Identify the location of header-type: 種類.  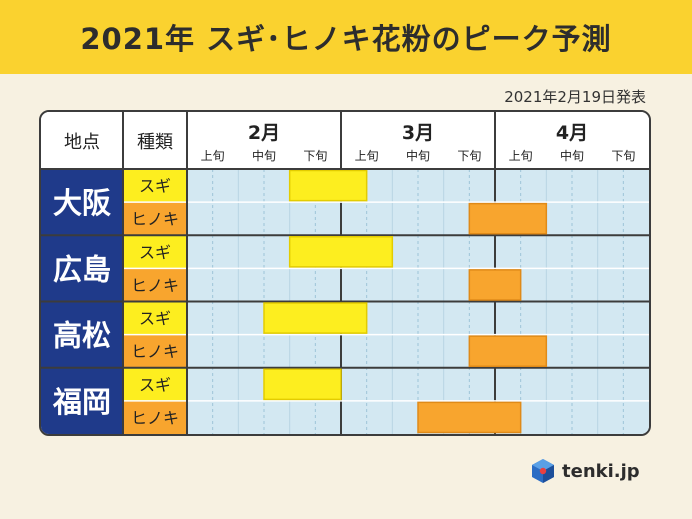
(155, 142).